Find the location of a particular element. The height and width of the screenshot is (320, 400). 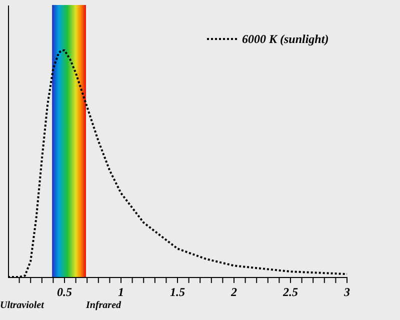

text: Ultraviolet is located at coordinates (23, 305).